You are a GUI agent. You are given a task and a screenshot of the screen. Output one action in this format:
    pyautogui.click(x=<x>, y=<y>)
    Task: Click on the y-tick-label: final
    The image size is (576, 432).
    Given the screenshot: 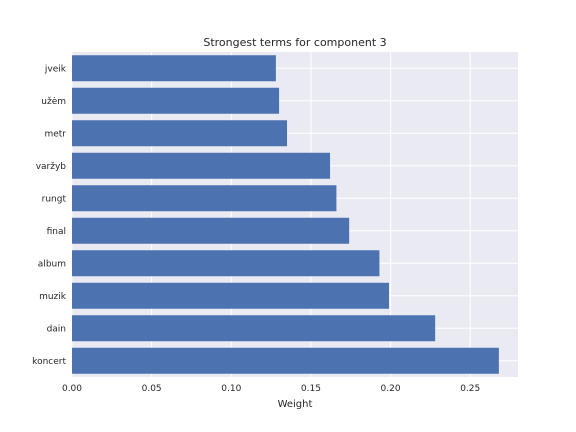 What is the action you would take?
    pyautogui.click(x=56, y=232)
    